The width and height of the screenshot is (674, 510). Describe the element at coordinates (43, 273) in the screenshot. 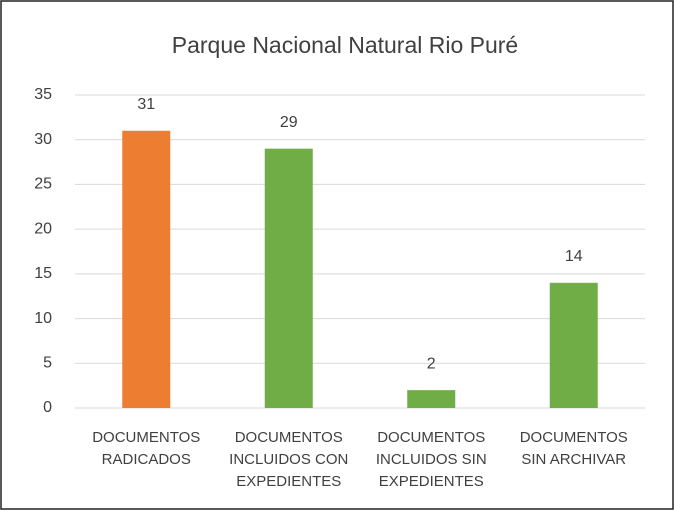

I see `y-tick-label: 15` at that location.